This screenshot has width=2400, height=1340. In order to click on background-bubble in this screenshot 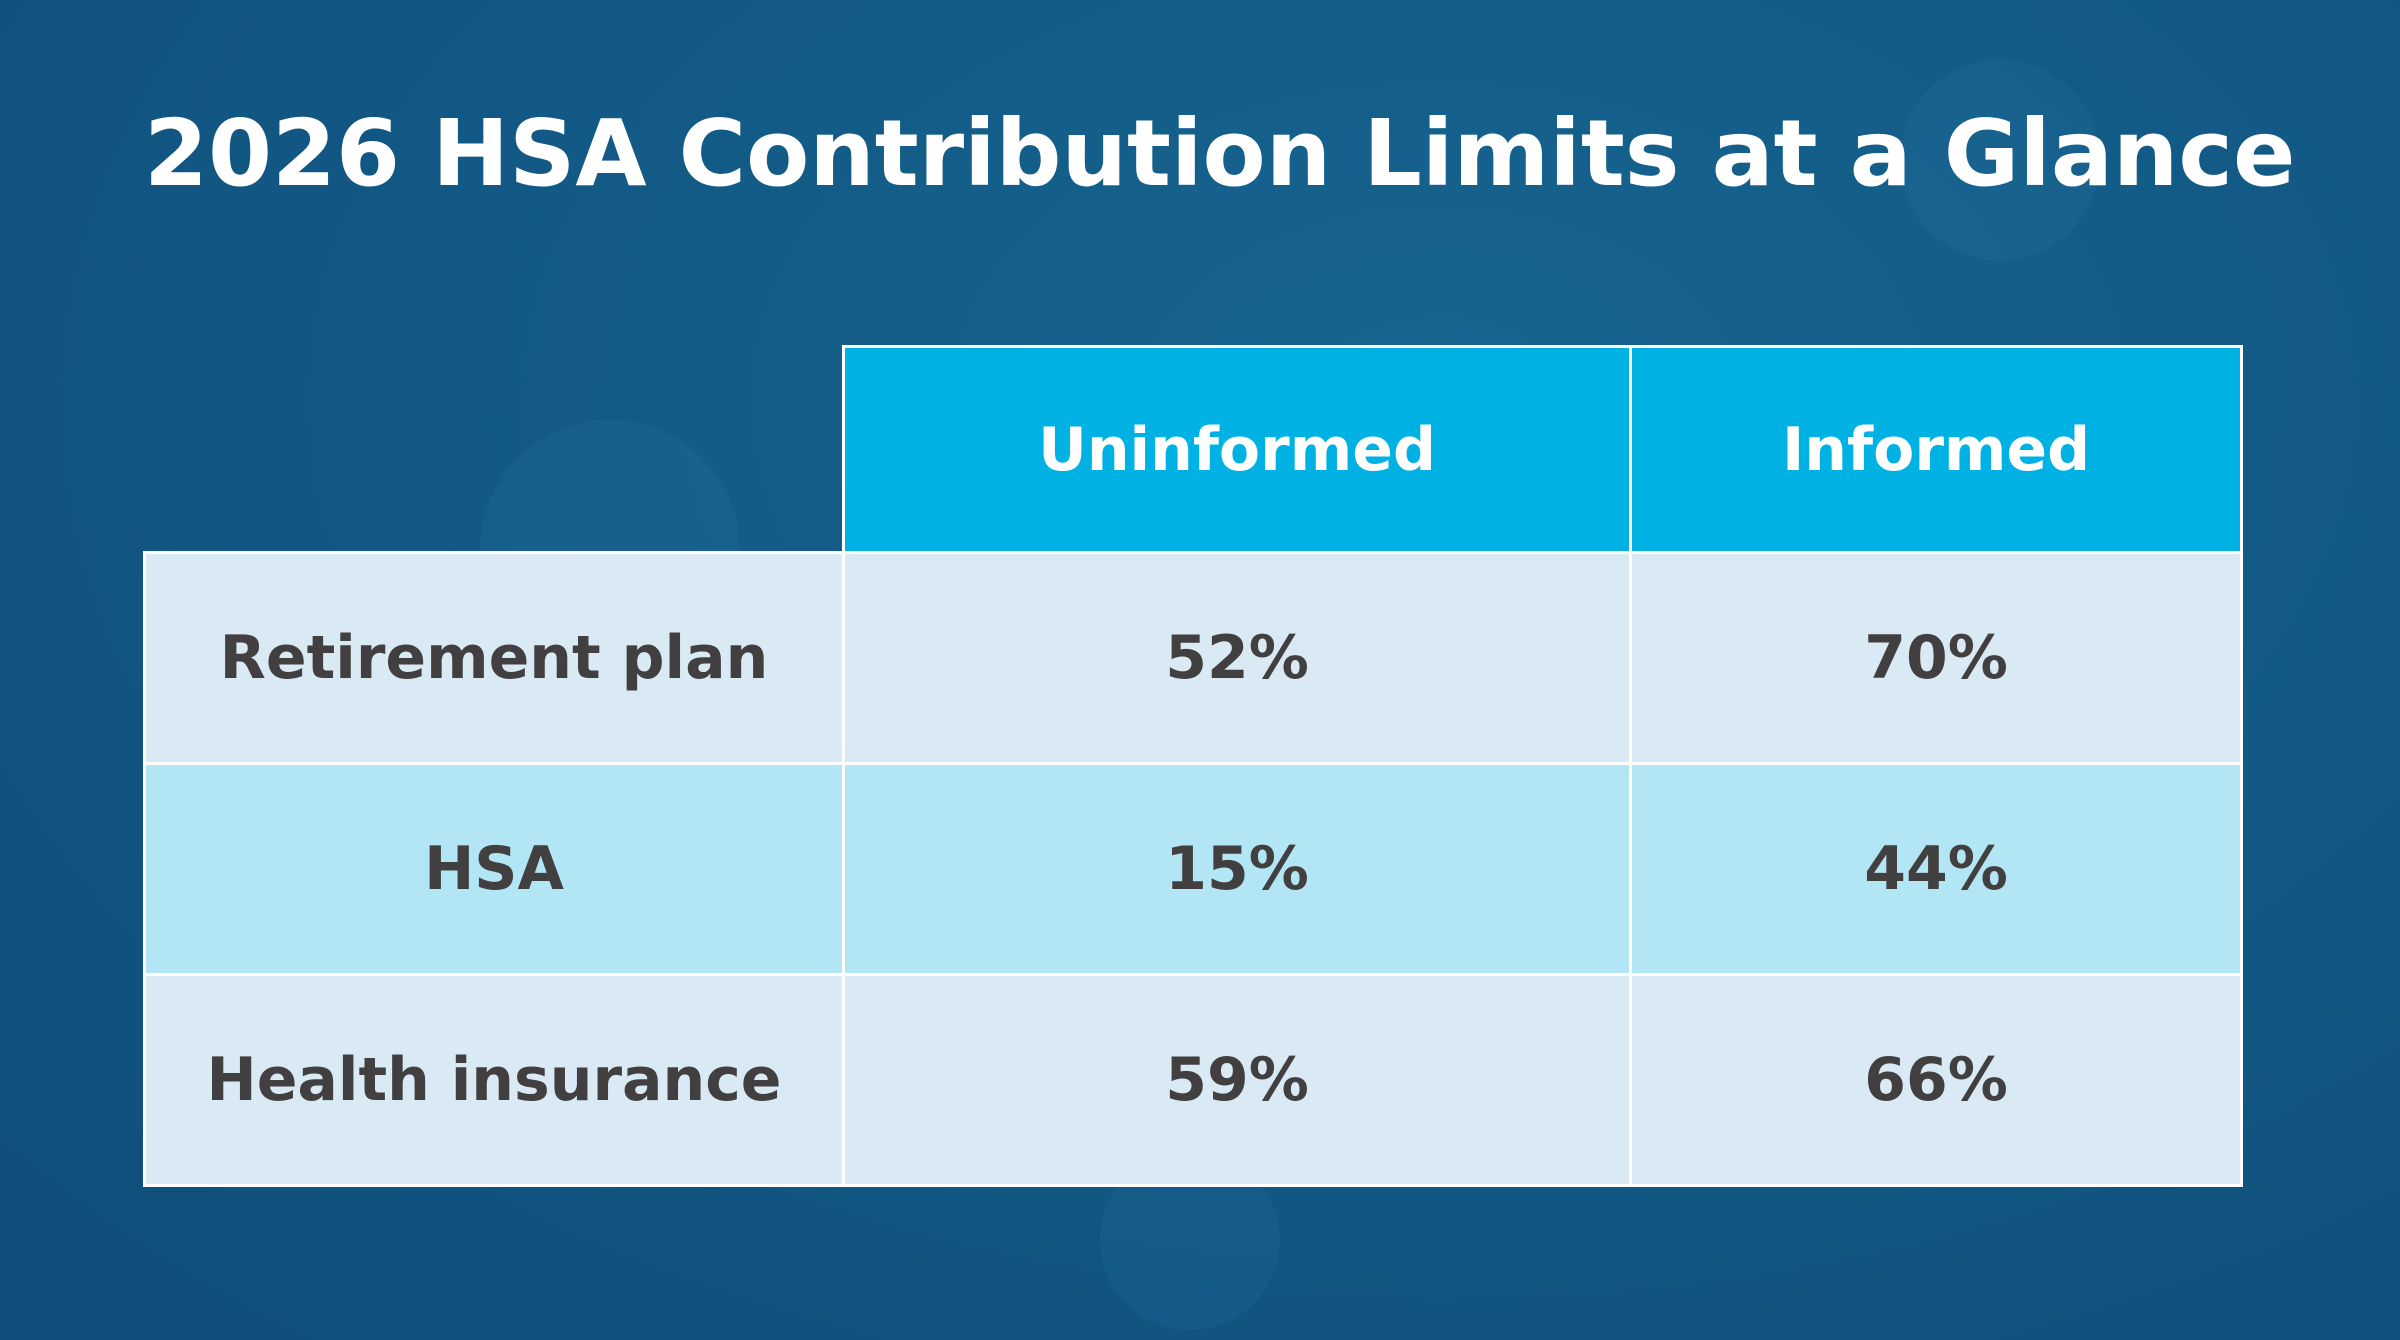, I will do `click(2000, 160)`.